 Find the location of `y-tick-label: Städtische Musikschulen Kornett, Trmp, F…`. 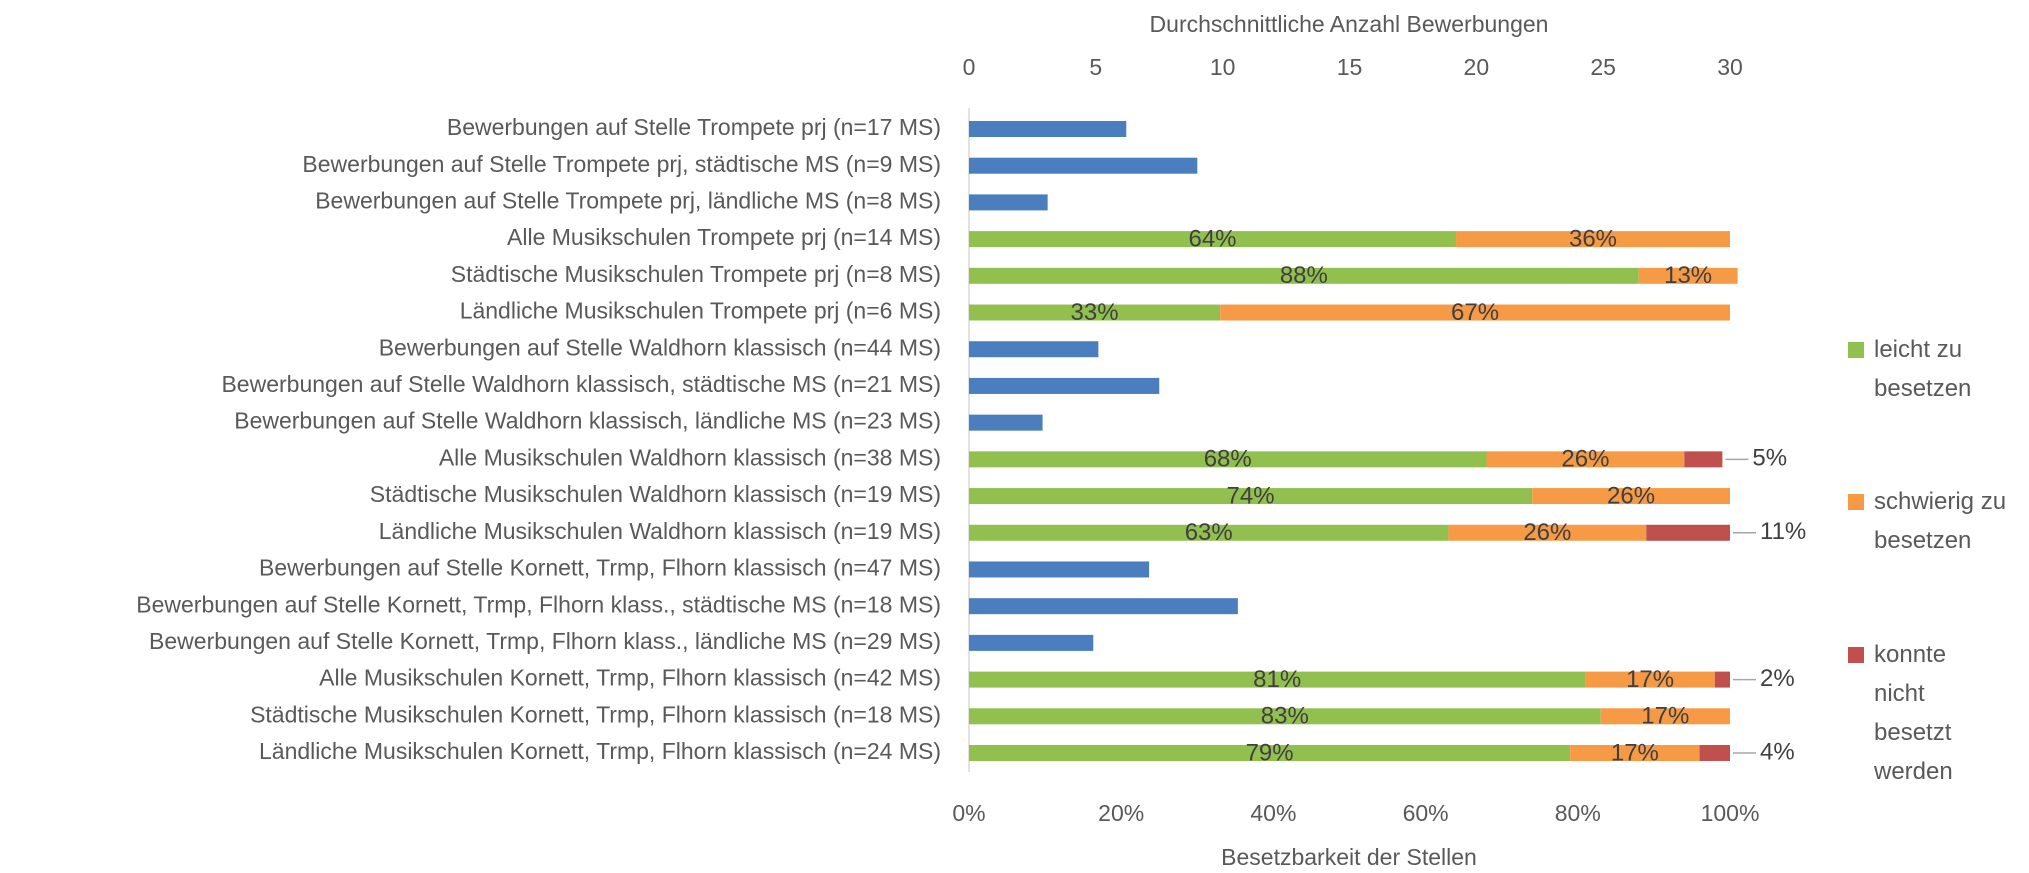

y-tick-label: Städtische Musikschulen Kornett, Trmp, F… is located at coordinates (595, 714).